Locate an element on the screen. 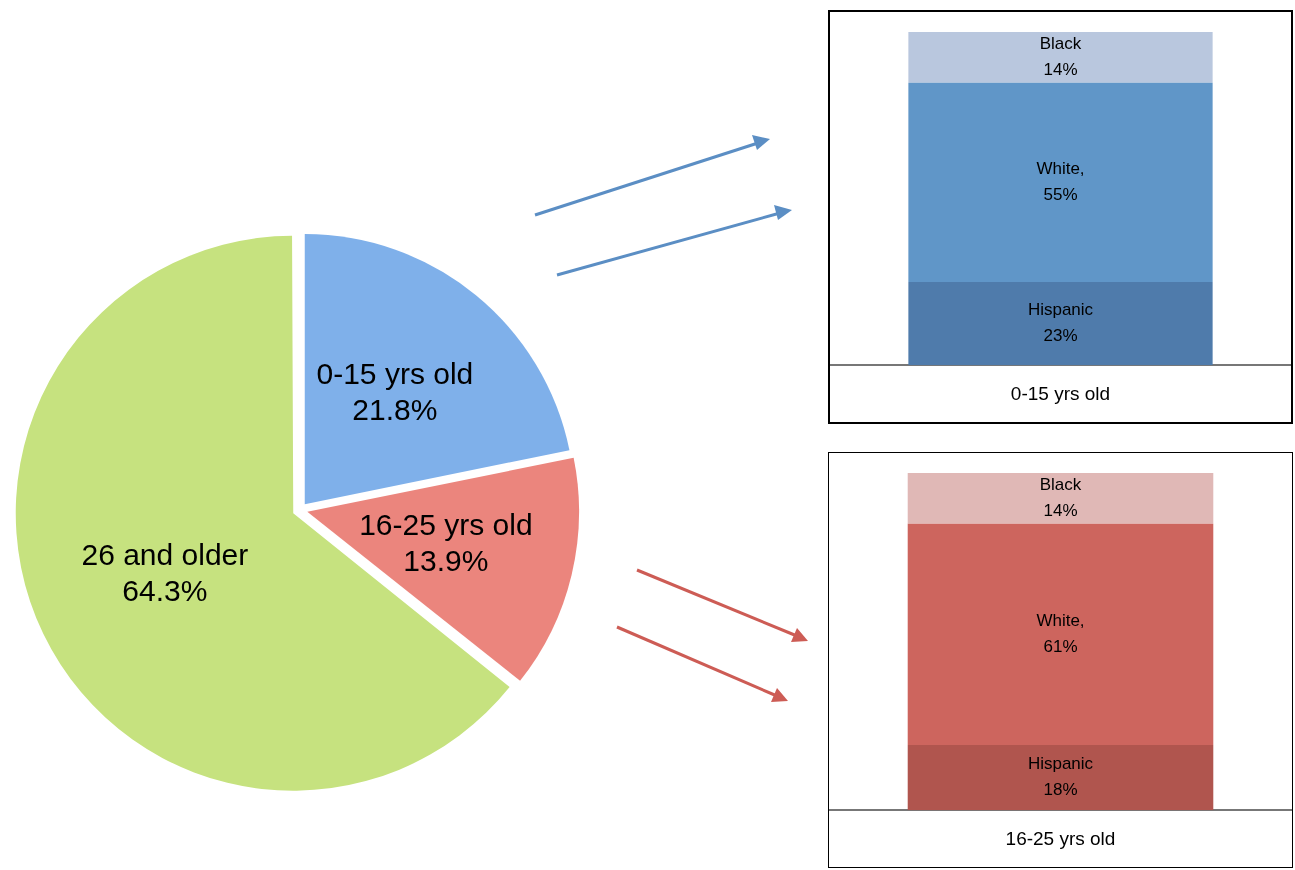  slice-label: 26 and older is located at coordinates (165, 555).